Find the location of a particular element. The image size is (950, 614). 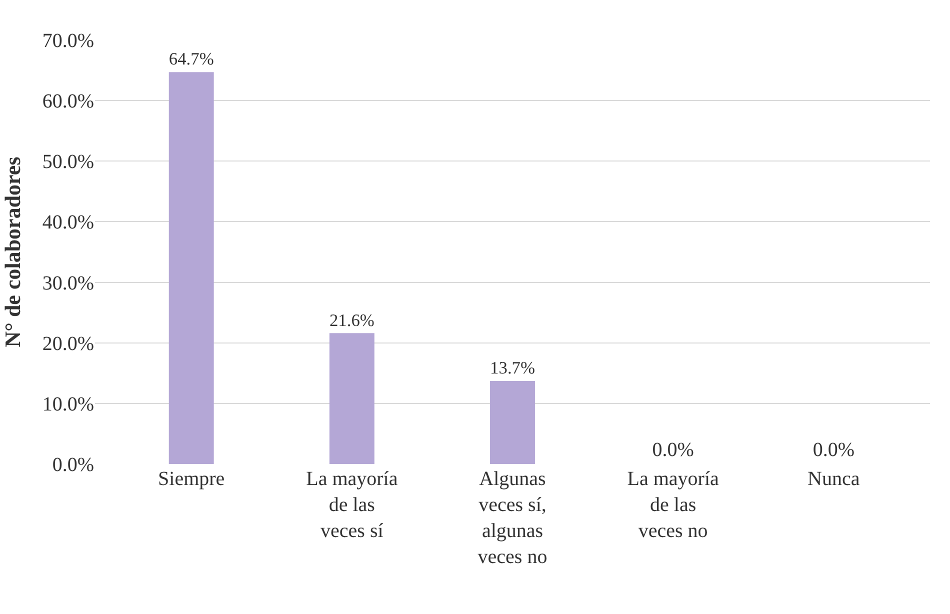

data-label: 64.7% is located at coordinates (191, 58).